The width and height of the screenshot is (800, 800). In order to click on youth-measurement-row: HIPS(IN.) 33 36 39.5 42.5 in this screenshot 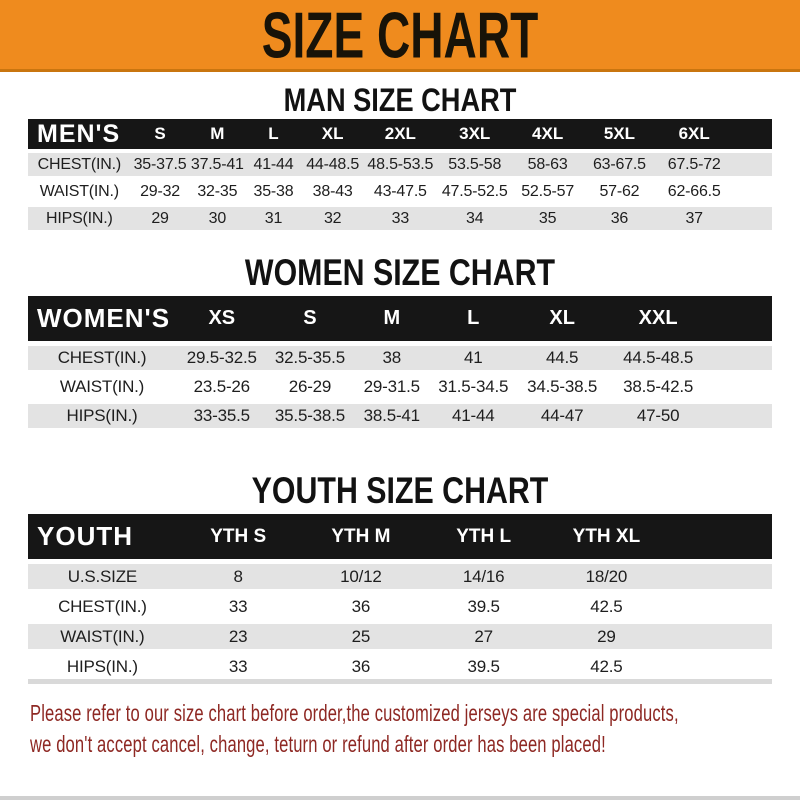, I will do `click(400, 666)`.